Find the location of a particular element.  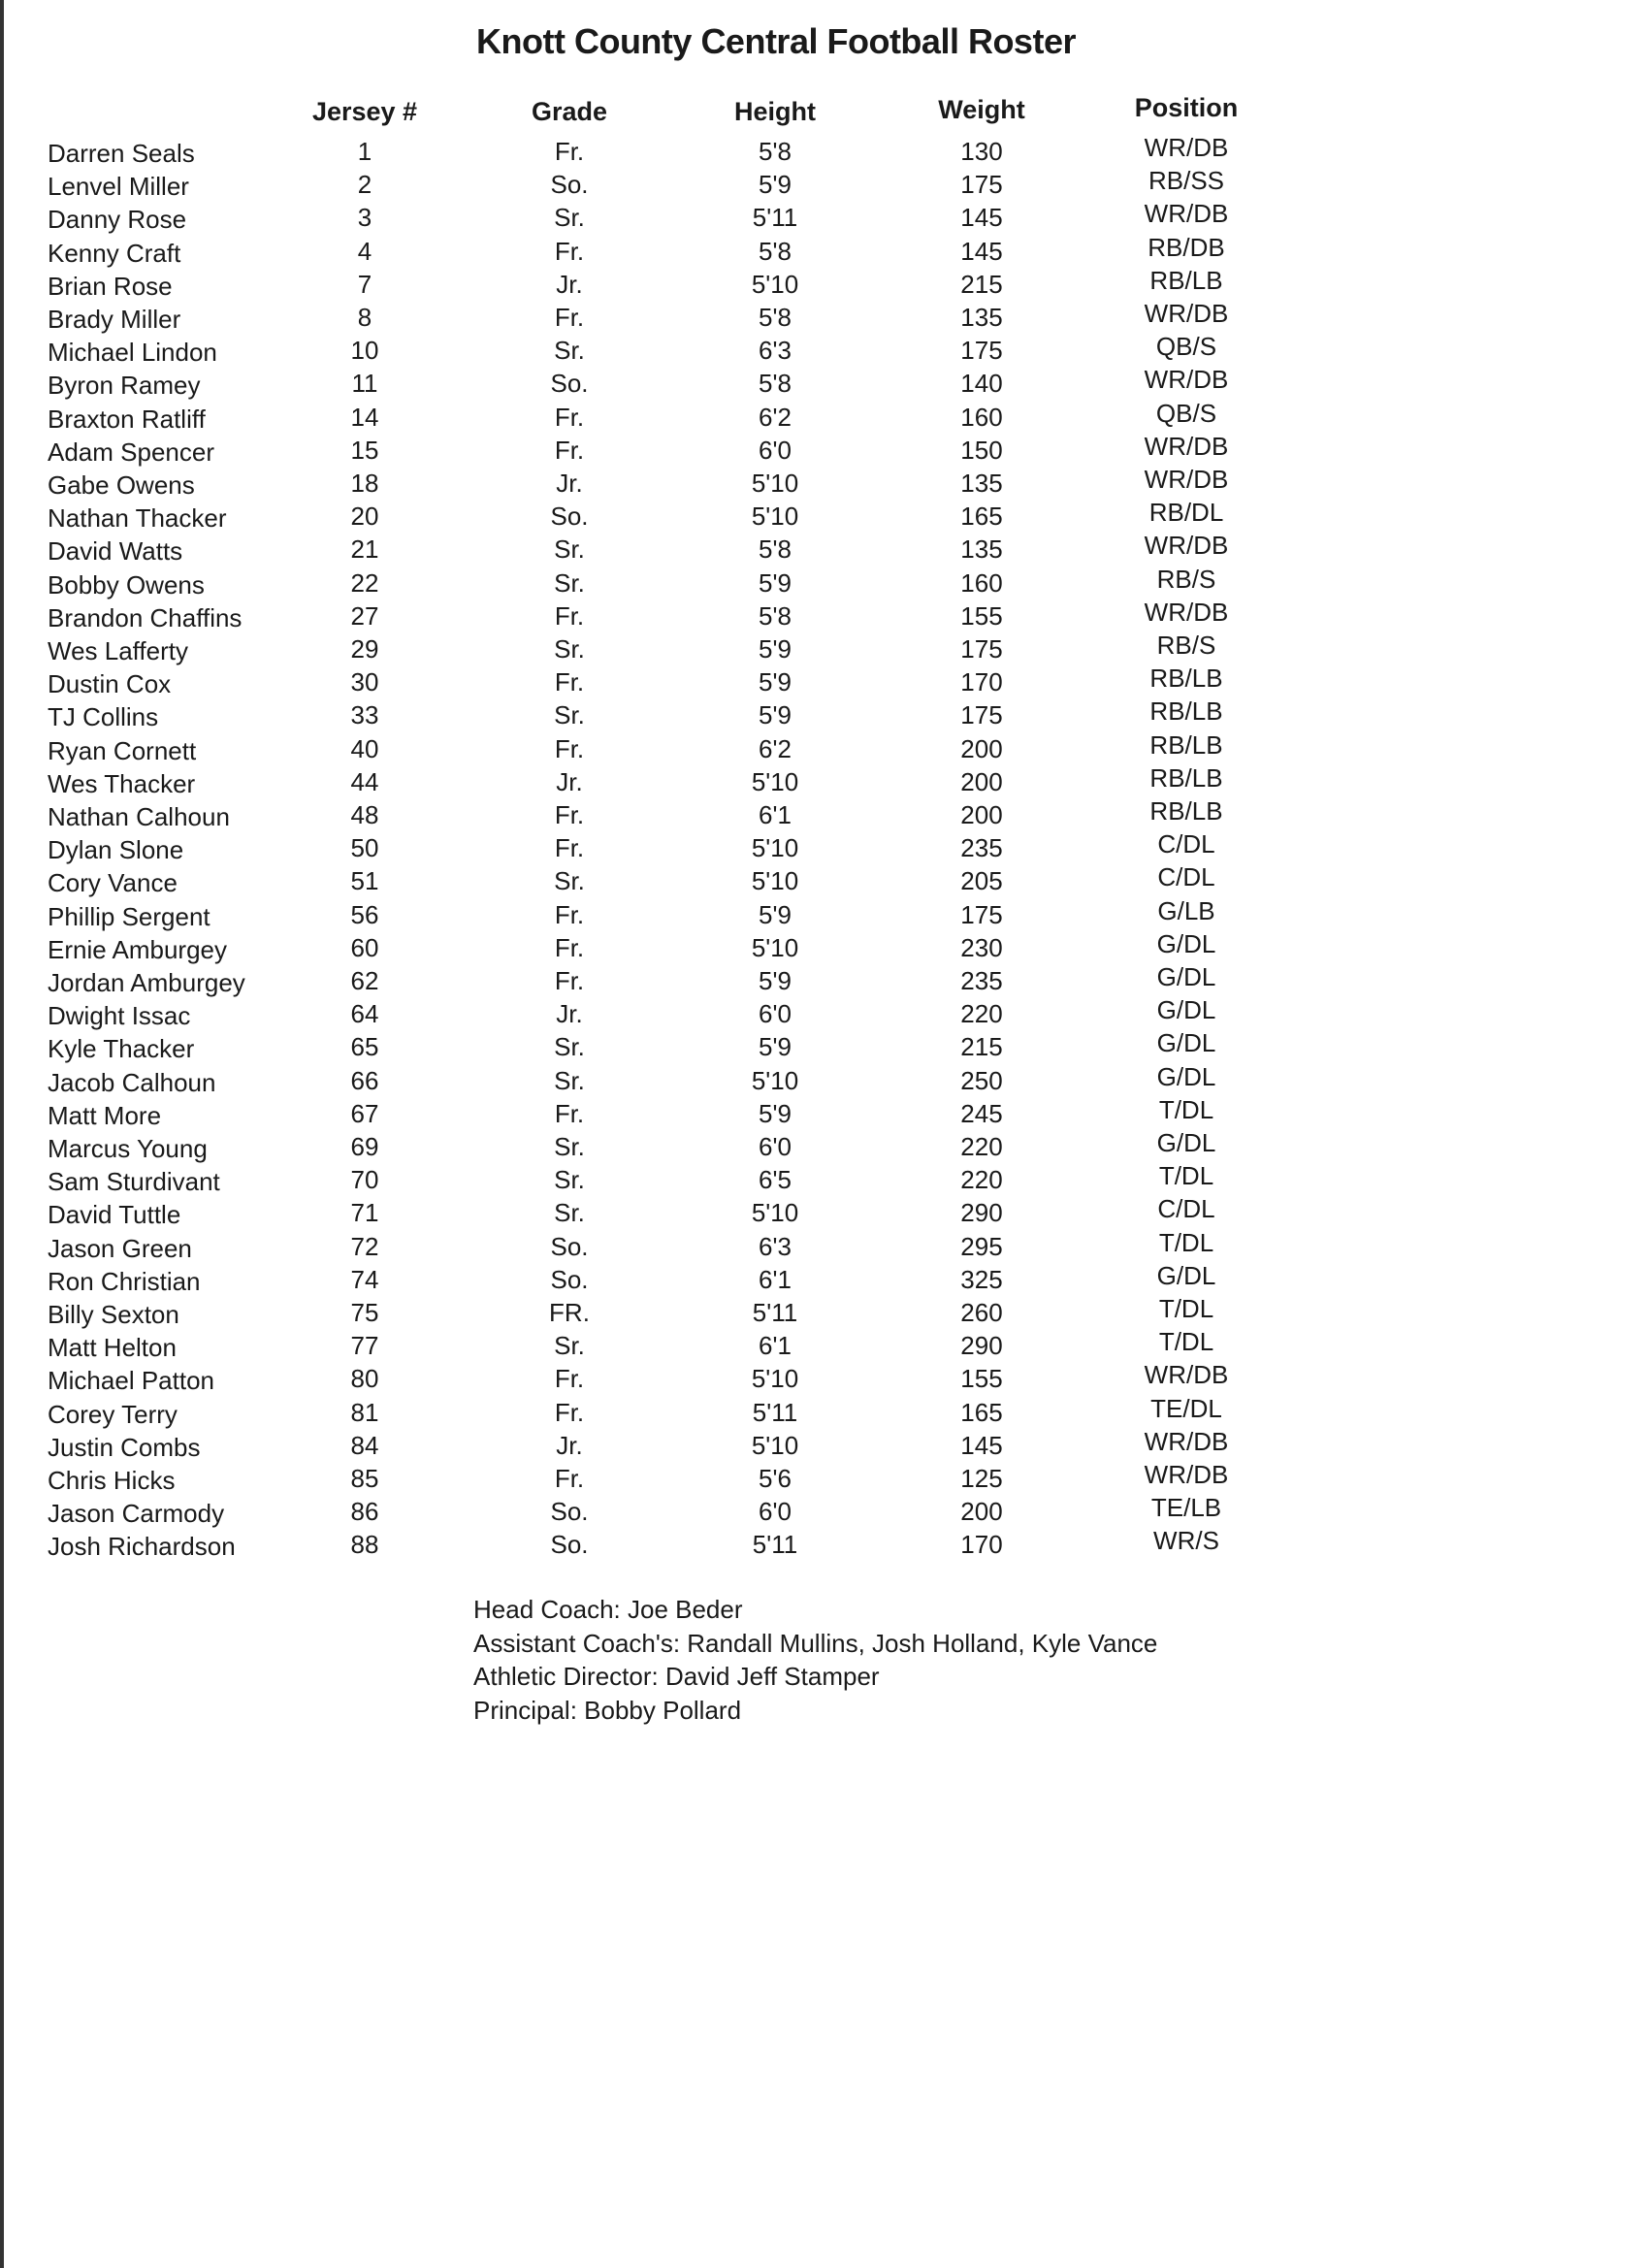

scan-edge is located at coordinates (2, 1134).